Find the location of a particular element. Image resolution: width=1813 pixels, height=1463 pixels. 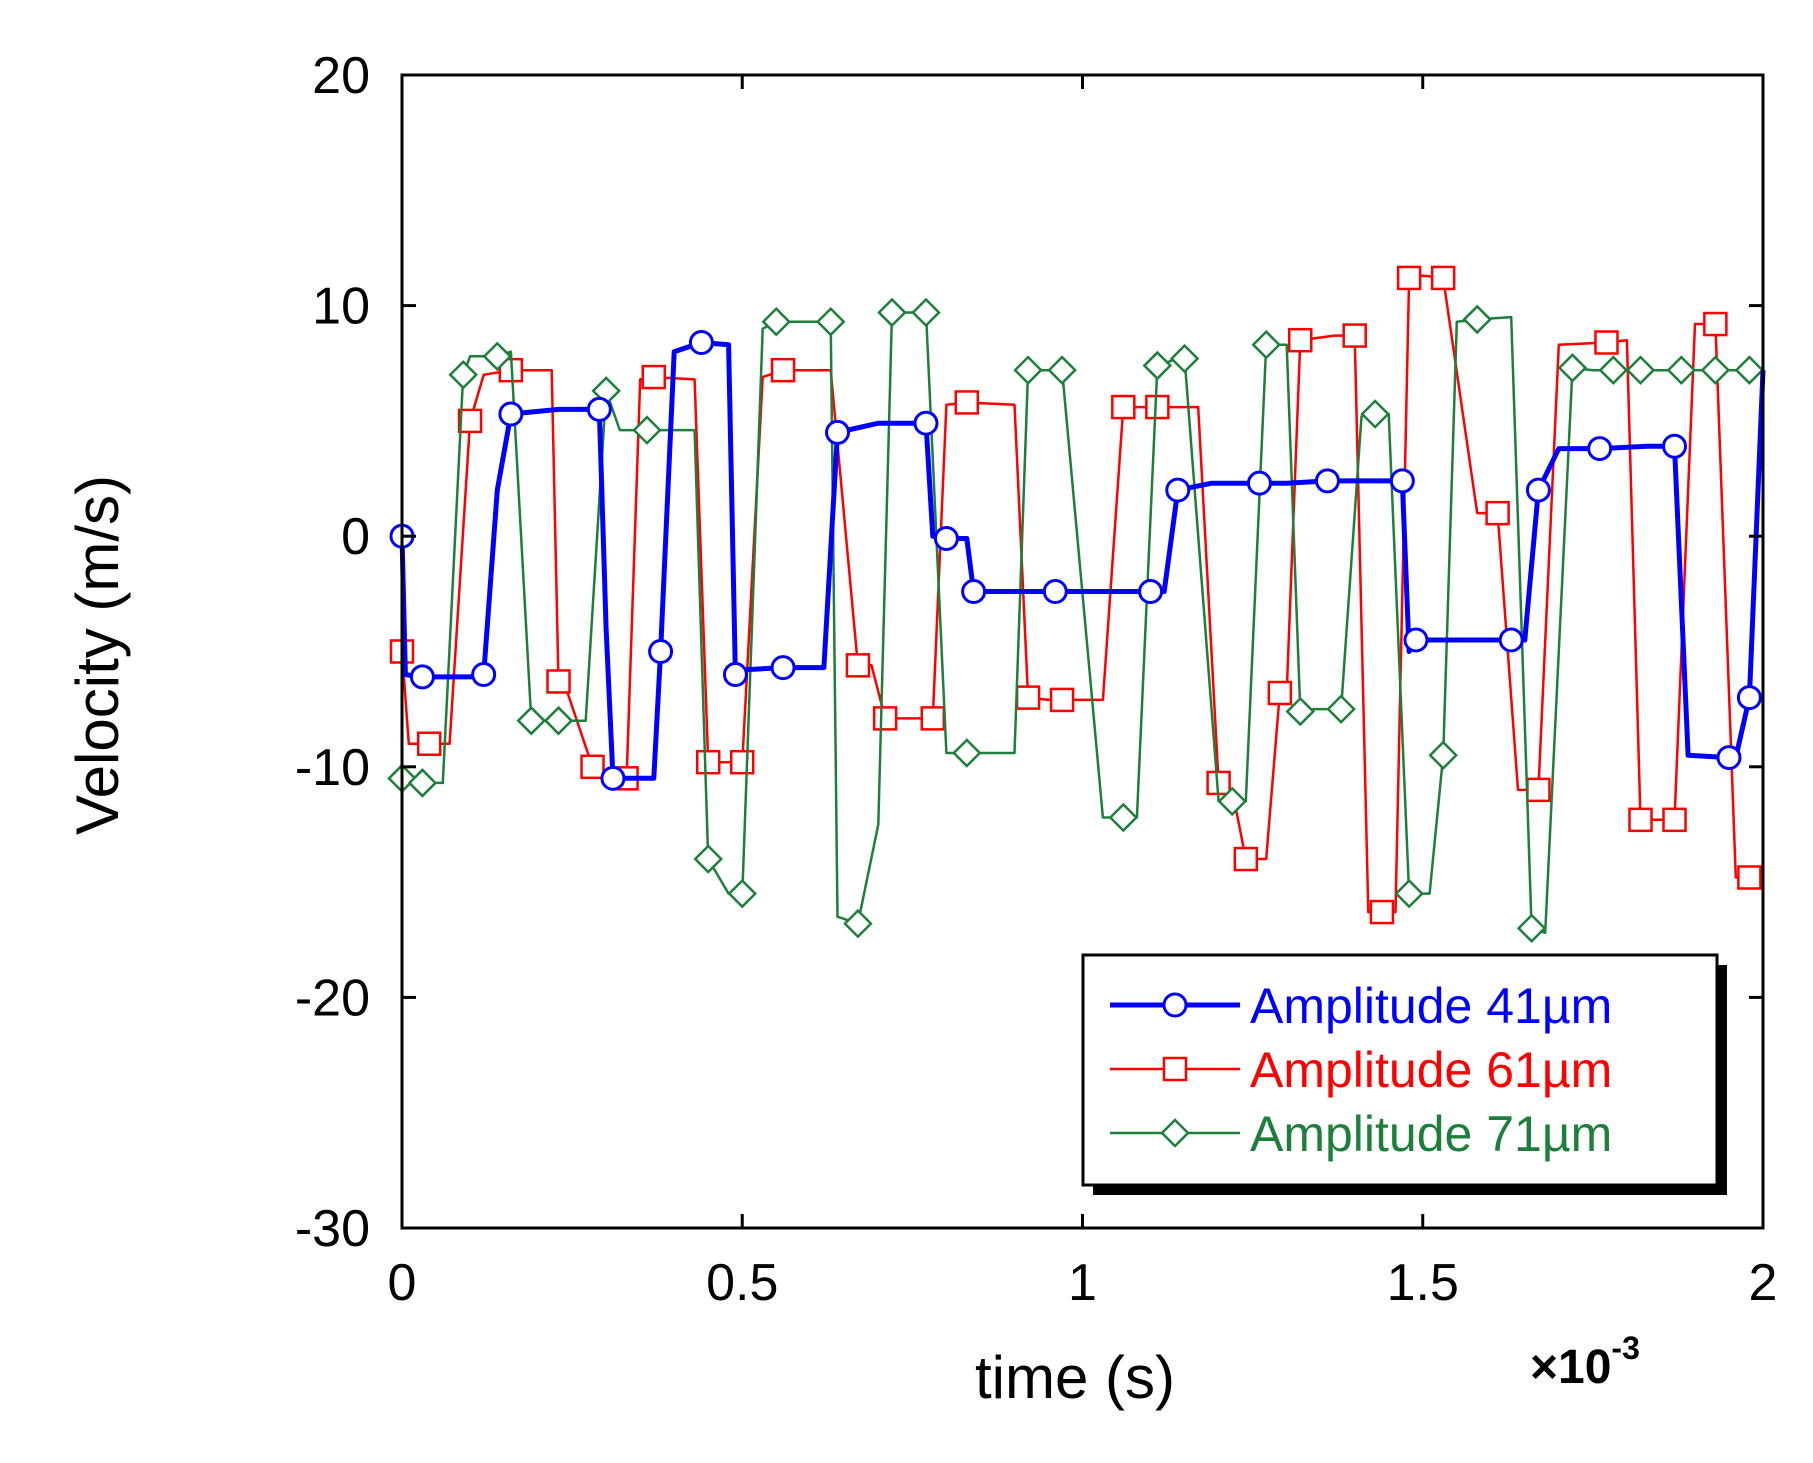

legend-item: Amplitude 61µm is located at coordinates (1361, 1070).